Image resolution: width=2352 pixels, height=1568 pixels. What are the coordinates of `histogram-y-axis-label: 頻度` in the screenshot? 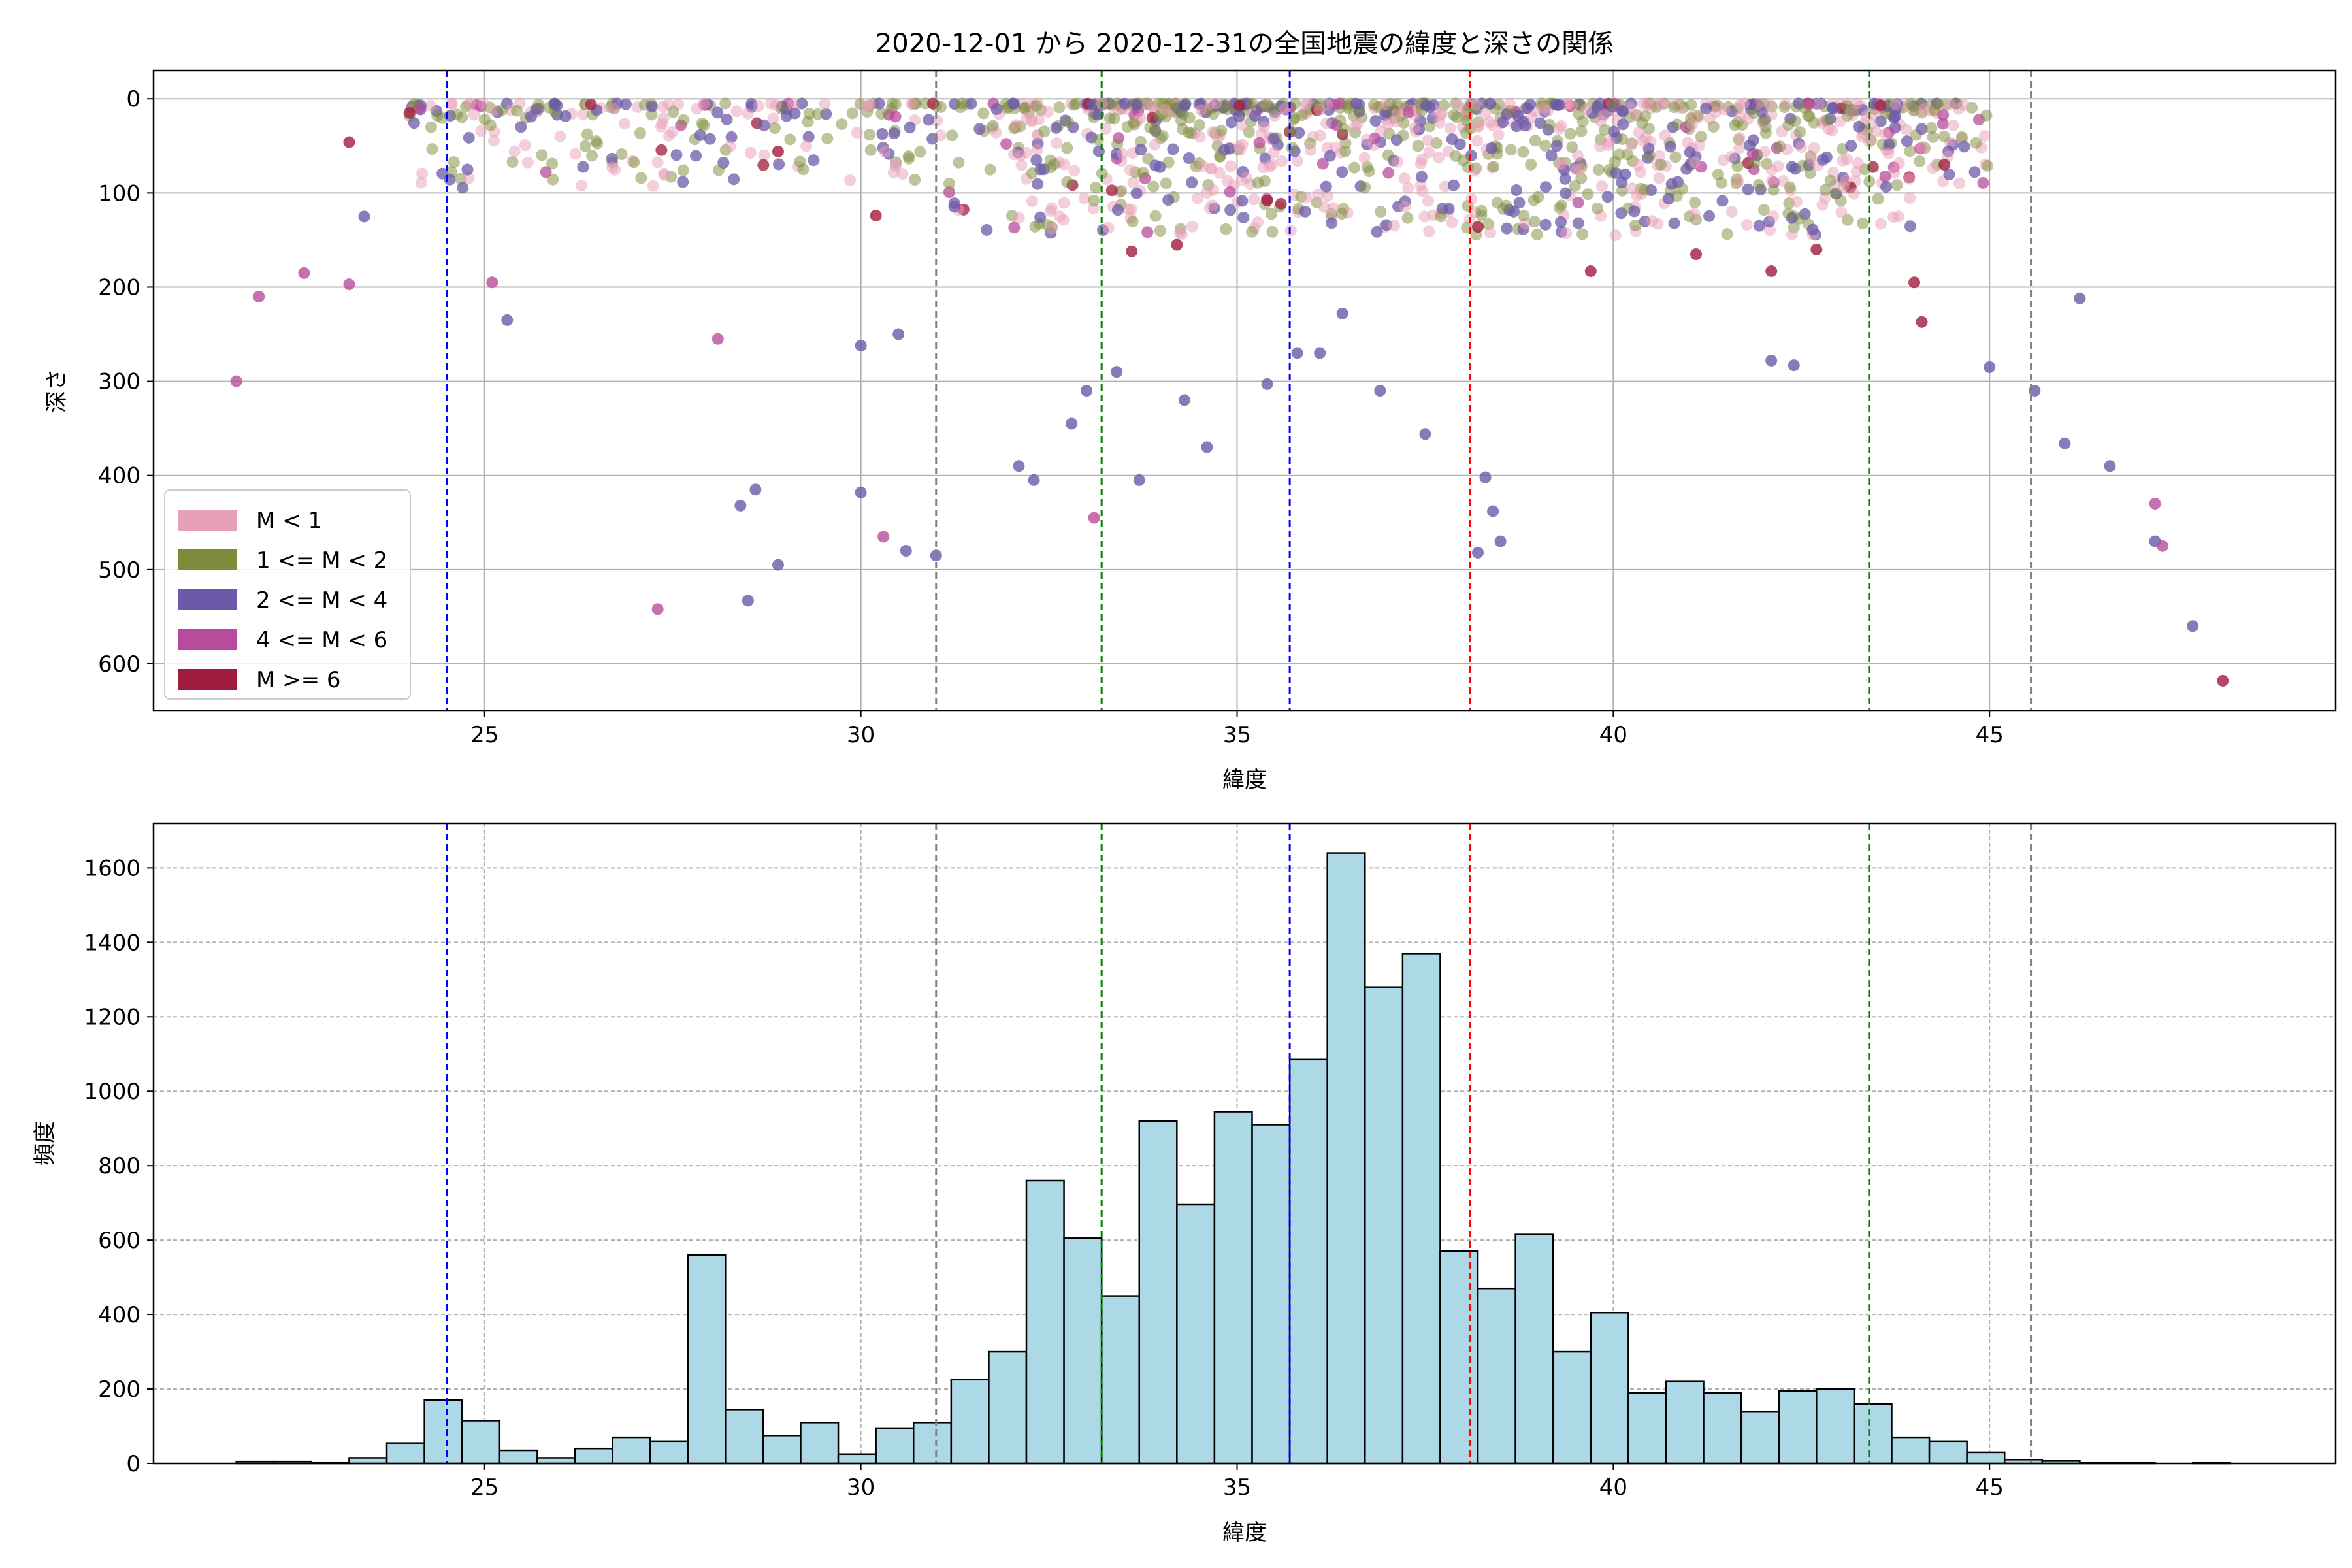 It's located at (45, 1143).